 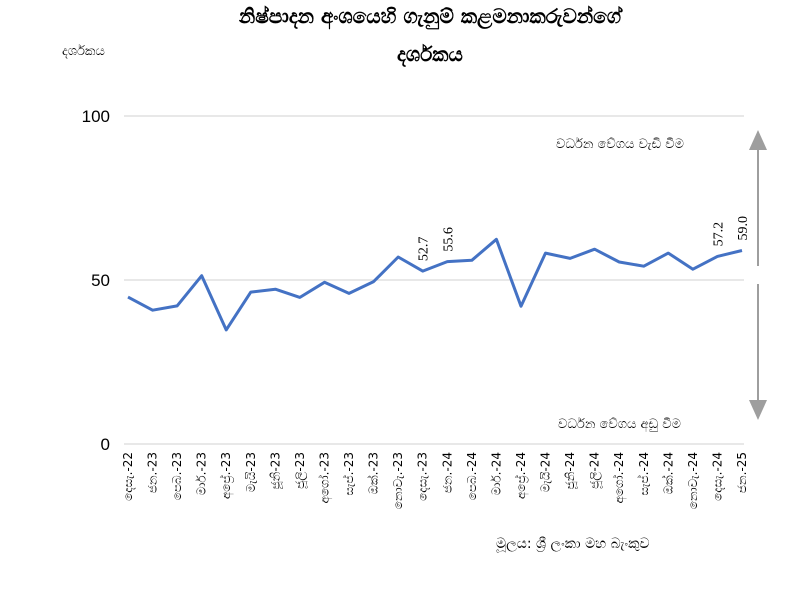 I want to click on x-tick-label: මැයි-23, so click(x=251, y=472).